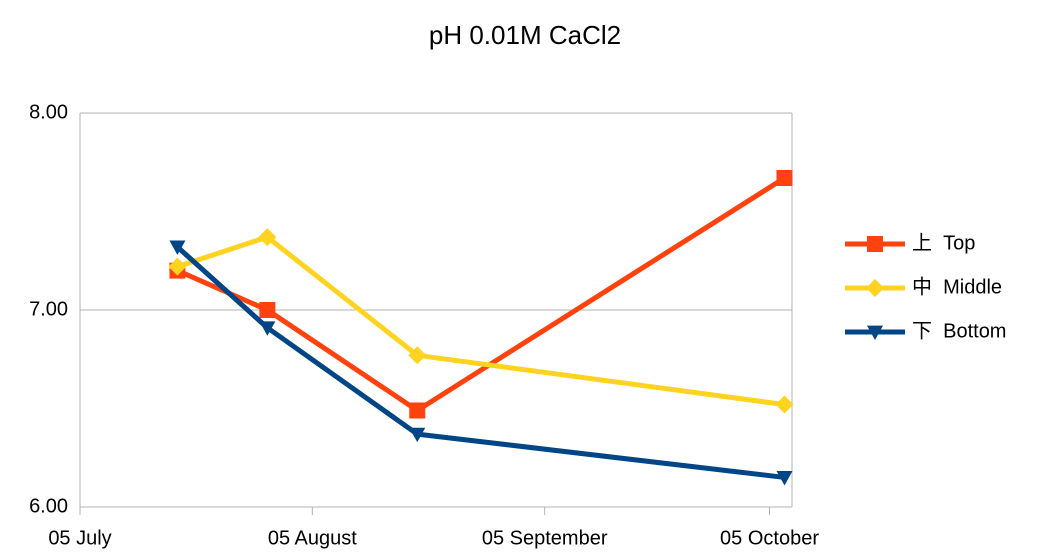 This screenshot has width=1042, height=557. I want to click on legend-label: 中 Middle, so click(957, 286).